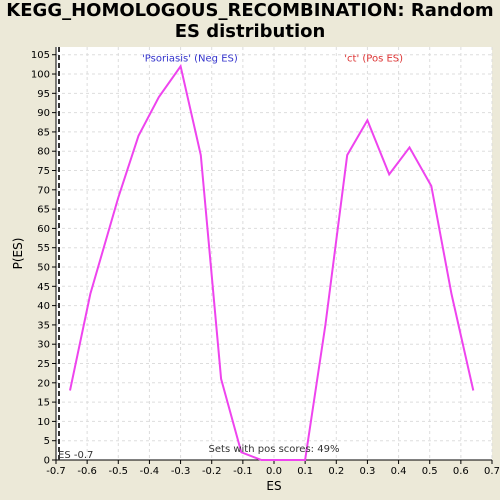  What do you see at coordinates (43, 248) in the screenshot?
I see `y-tick-label: 55` at bounding box center [43, 248].